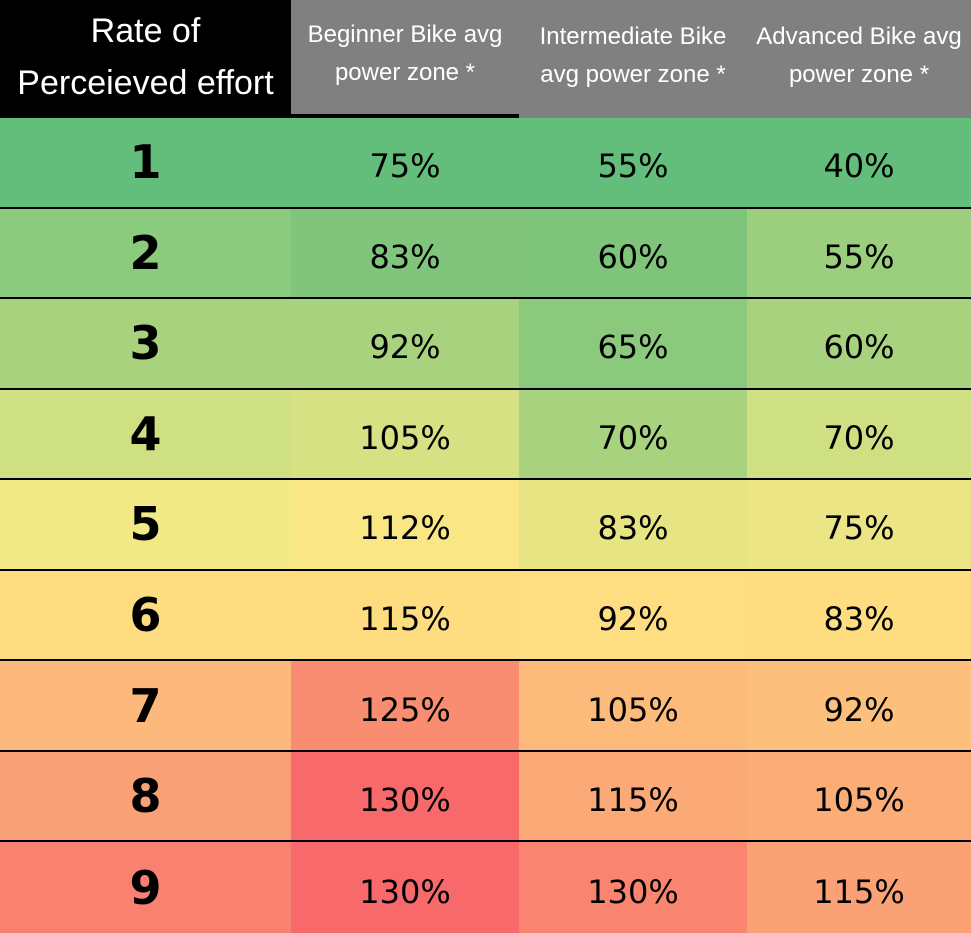 The width and height of the screenshot is (971, 933). I want to click on rpe-level-1: 1, so click(145, 163).